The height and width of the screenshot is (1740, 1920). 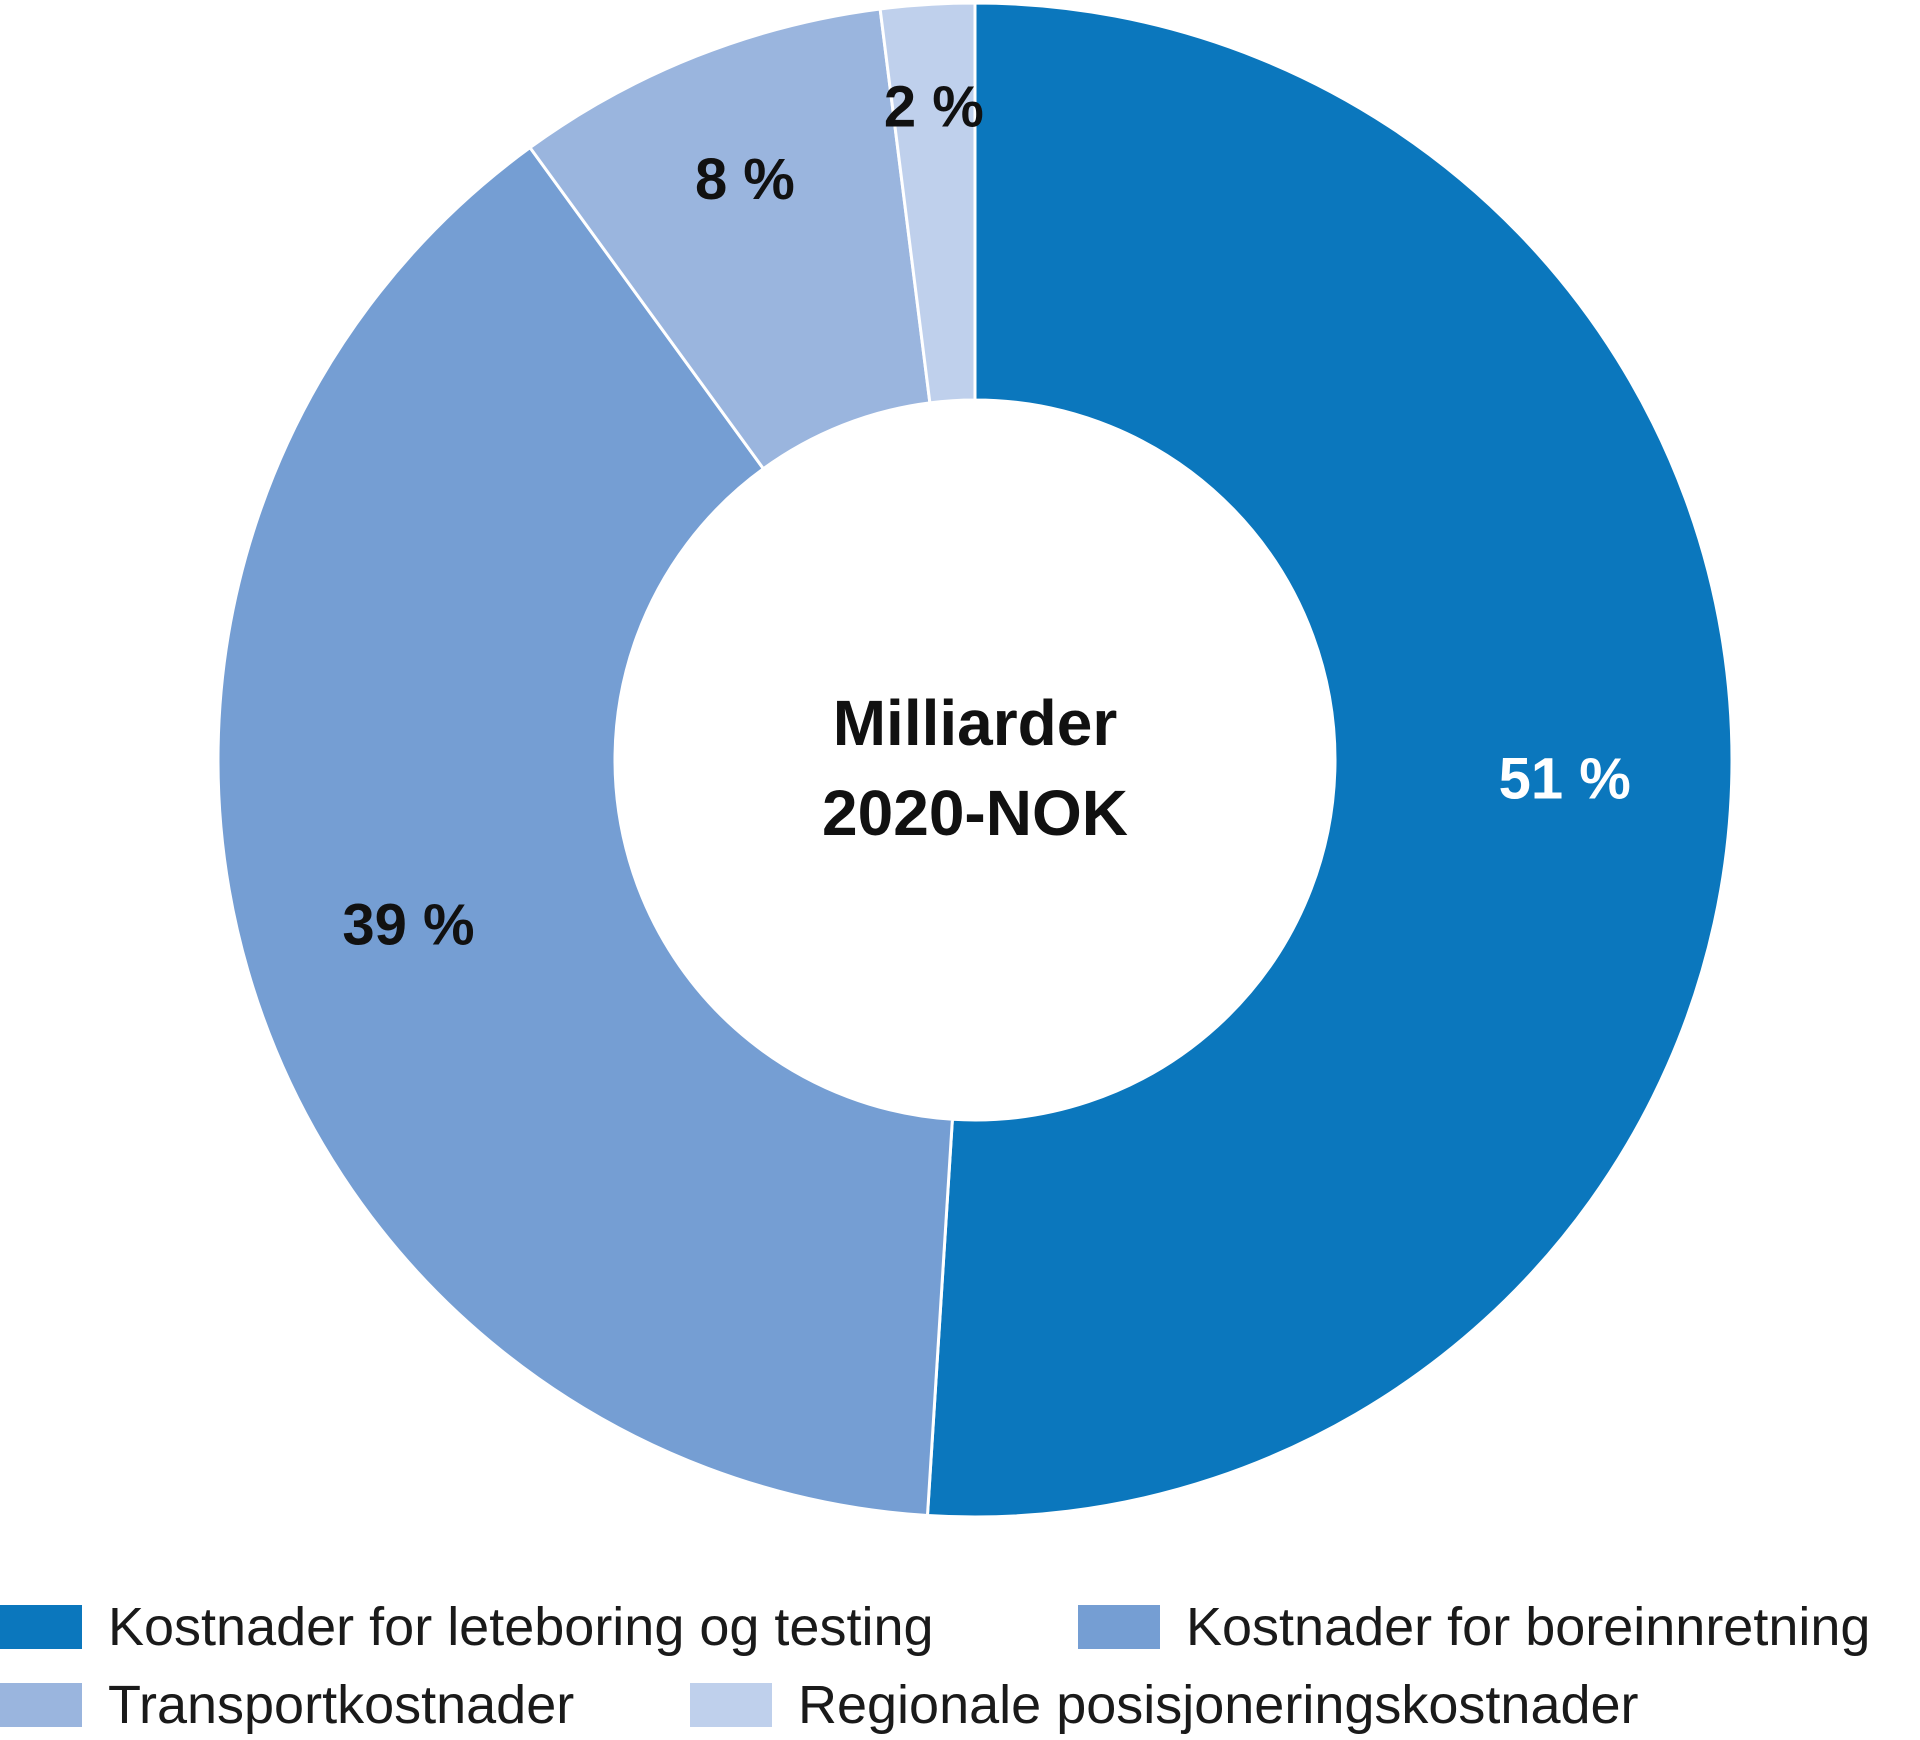 I want to click on legend-item-boreinnretning: Kostnader for boreinnretning, so click(x=1474, y=1627).